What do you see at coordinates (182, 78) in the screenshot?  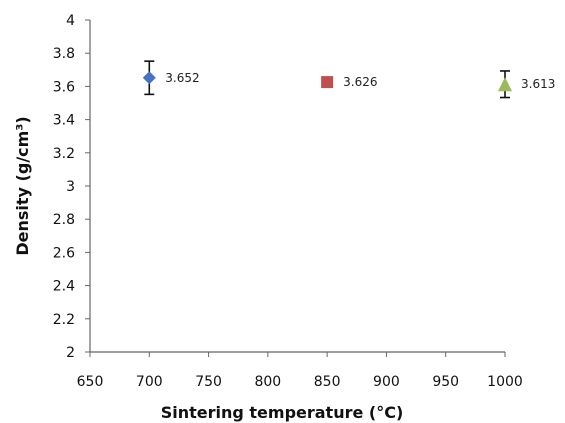 I see `data-label: 3.652` at bounding box center [182, 78].